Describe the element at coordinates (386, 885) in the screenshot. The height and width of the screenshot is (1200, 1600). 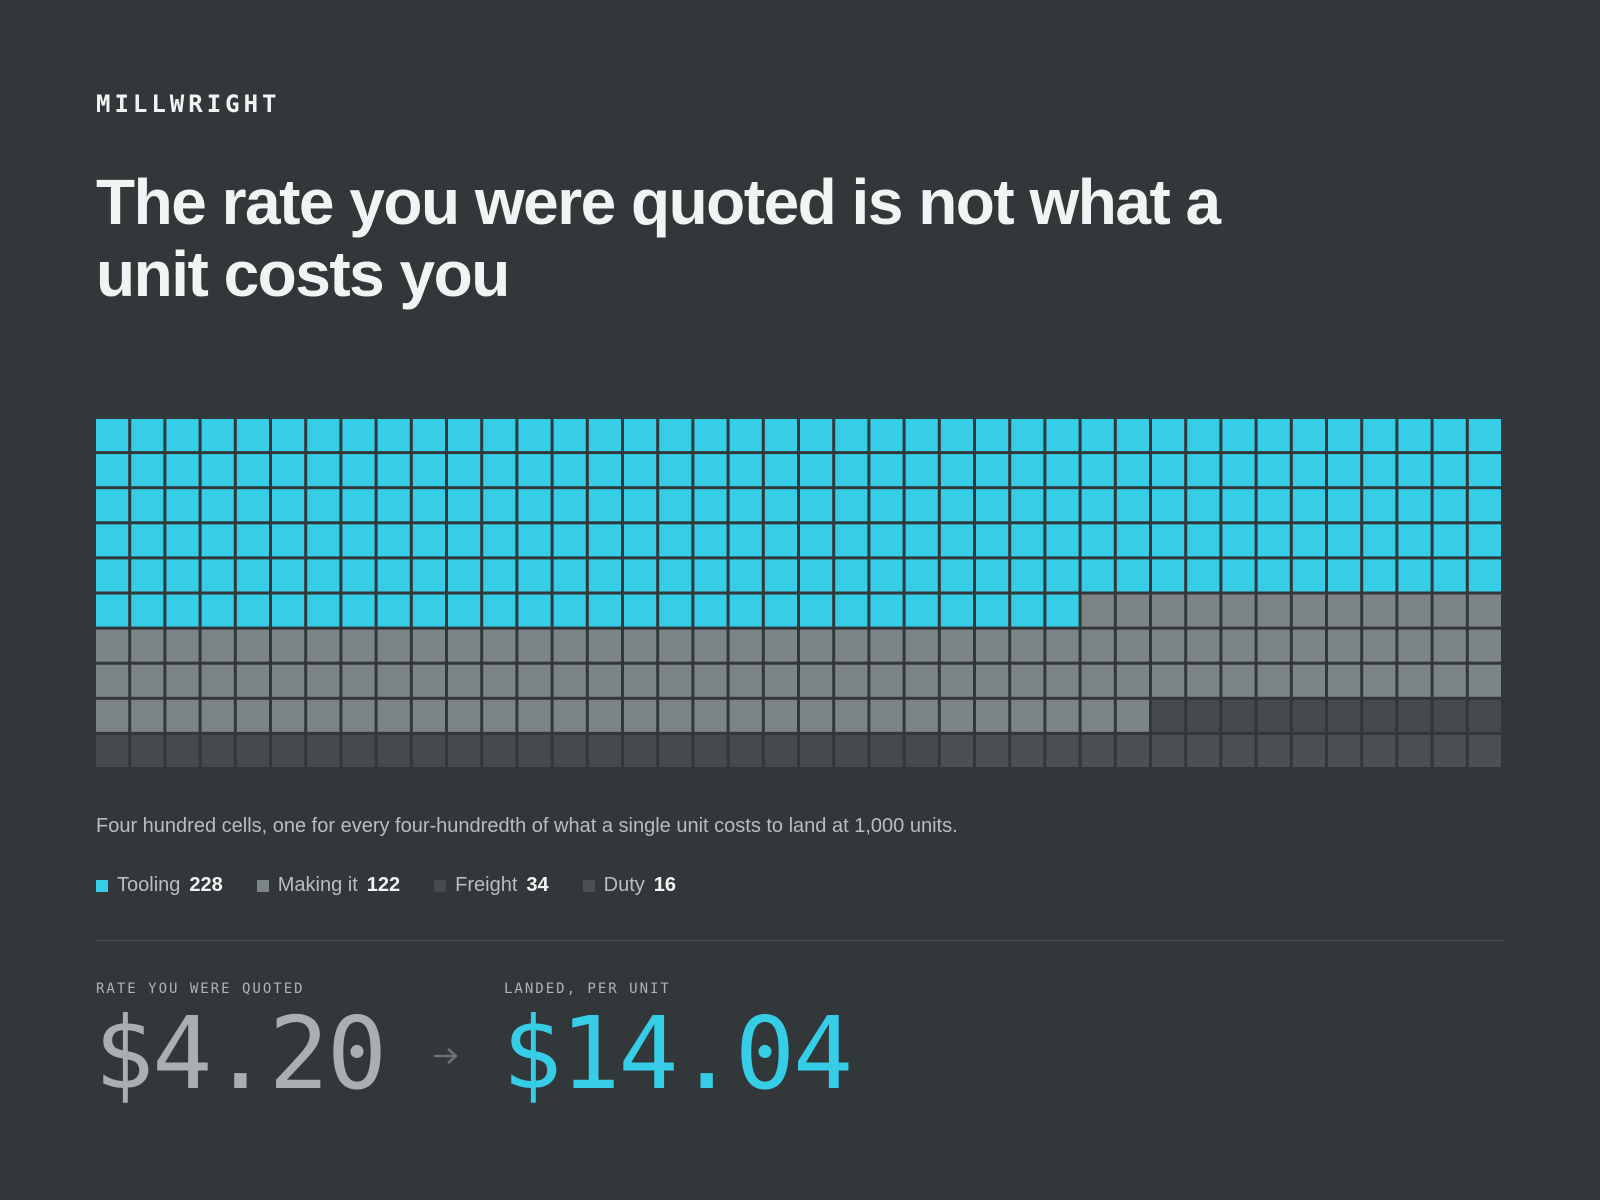
I see `legend: Tooling 228 Making it 122 Freight 34 Duty 16` at that location.